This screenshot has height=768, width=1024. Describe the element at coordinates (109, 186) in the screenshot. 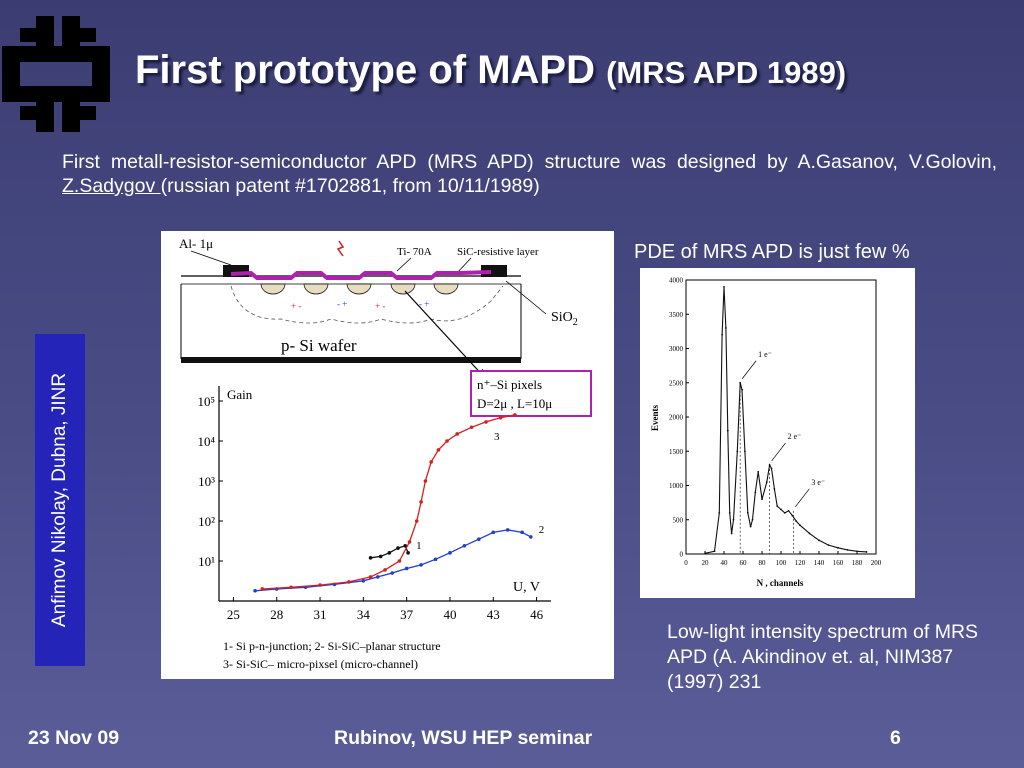

I see `patent-author-link: Z.Sadygov` at that location.